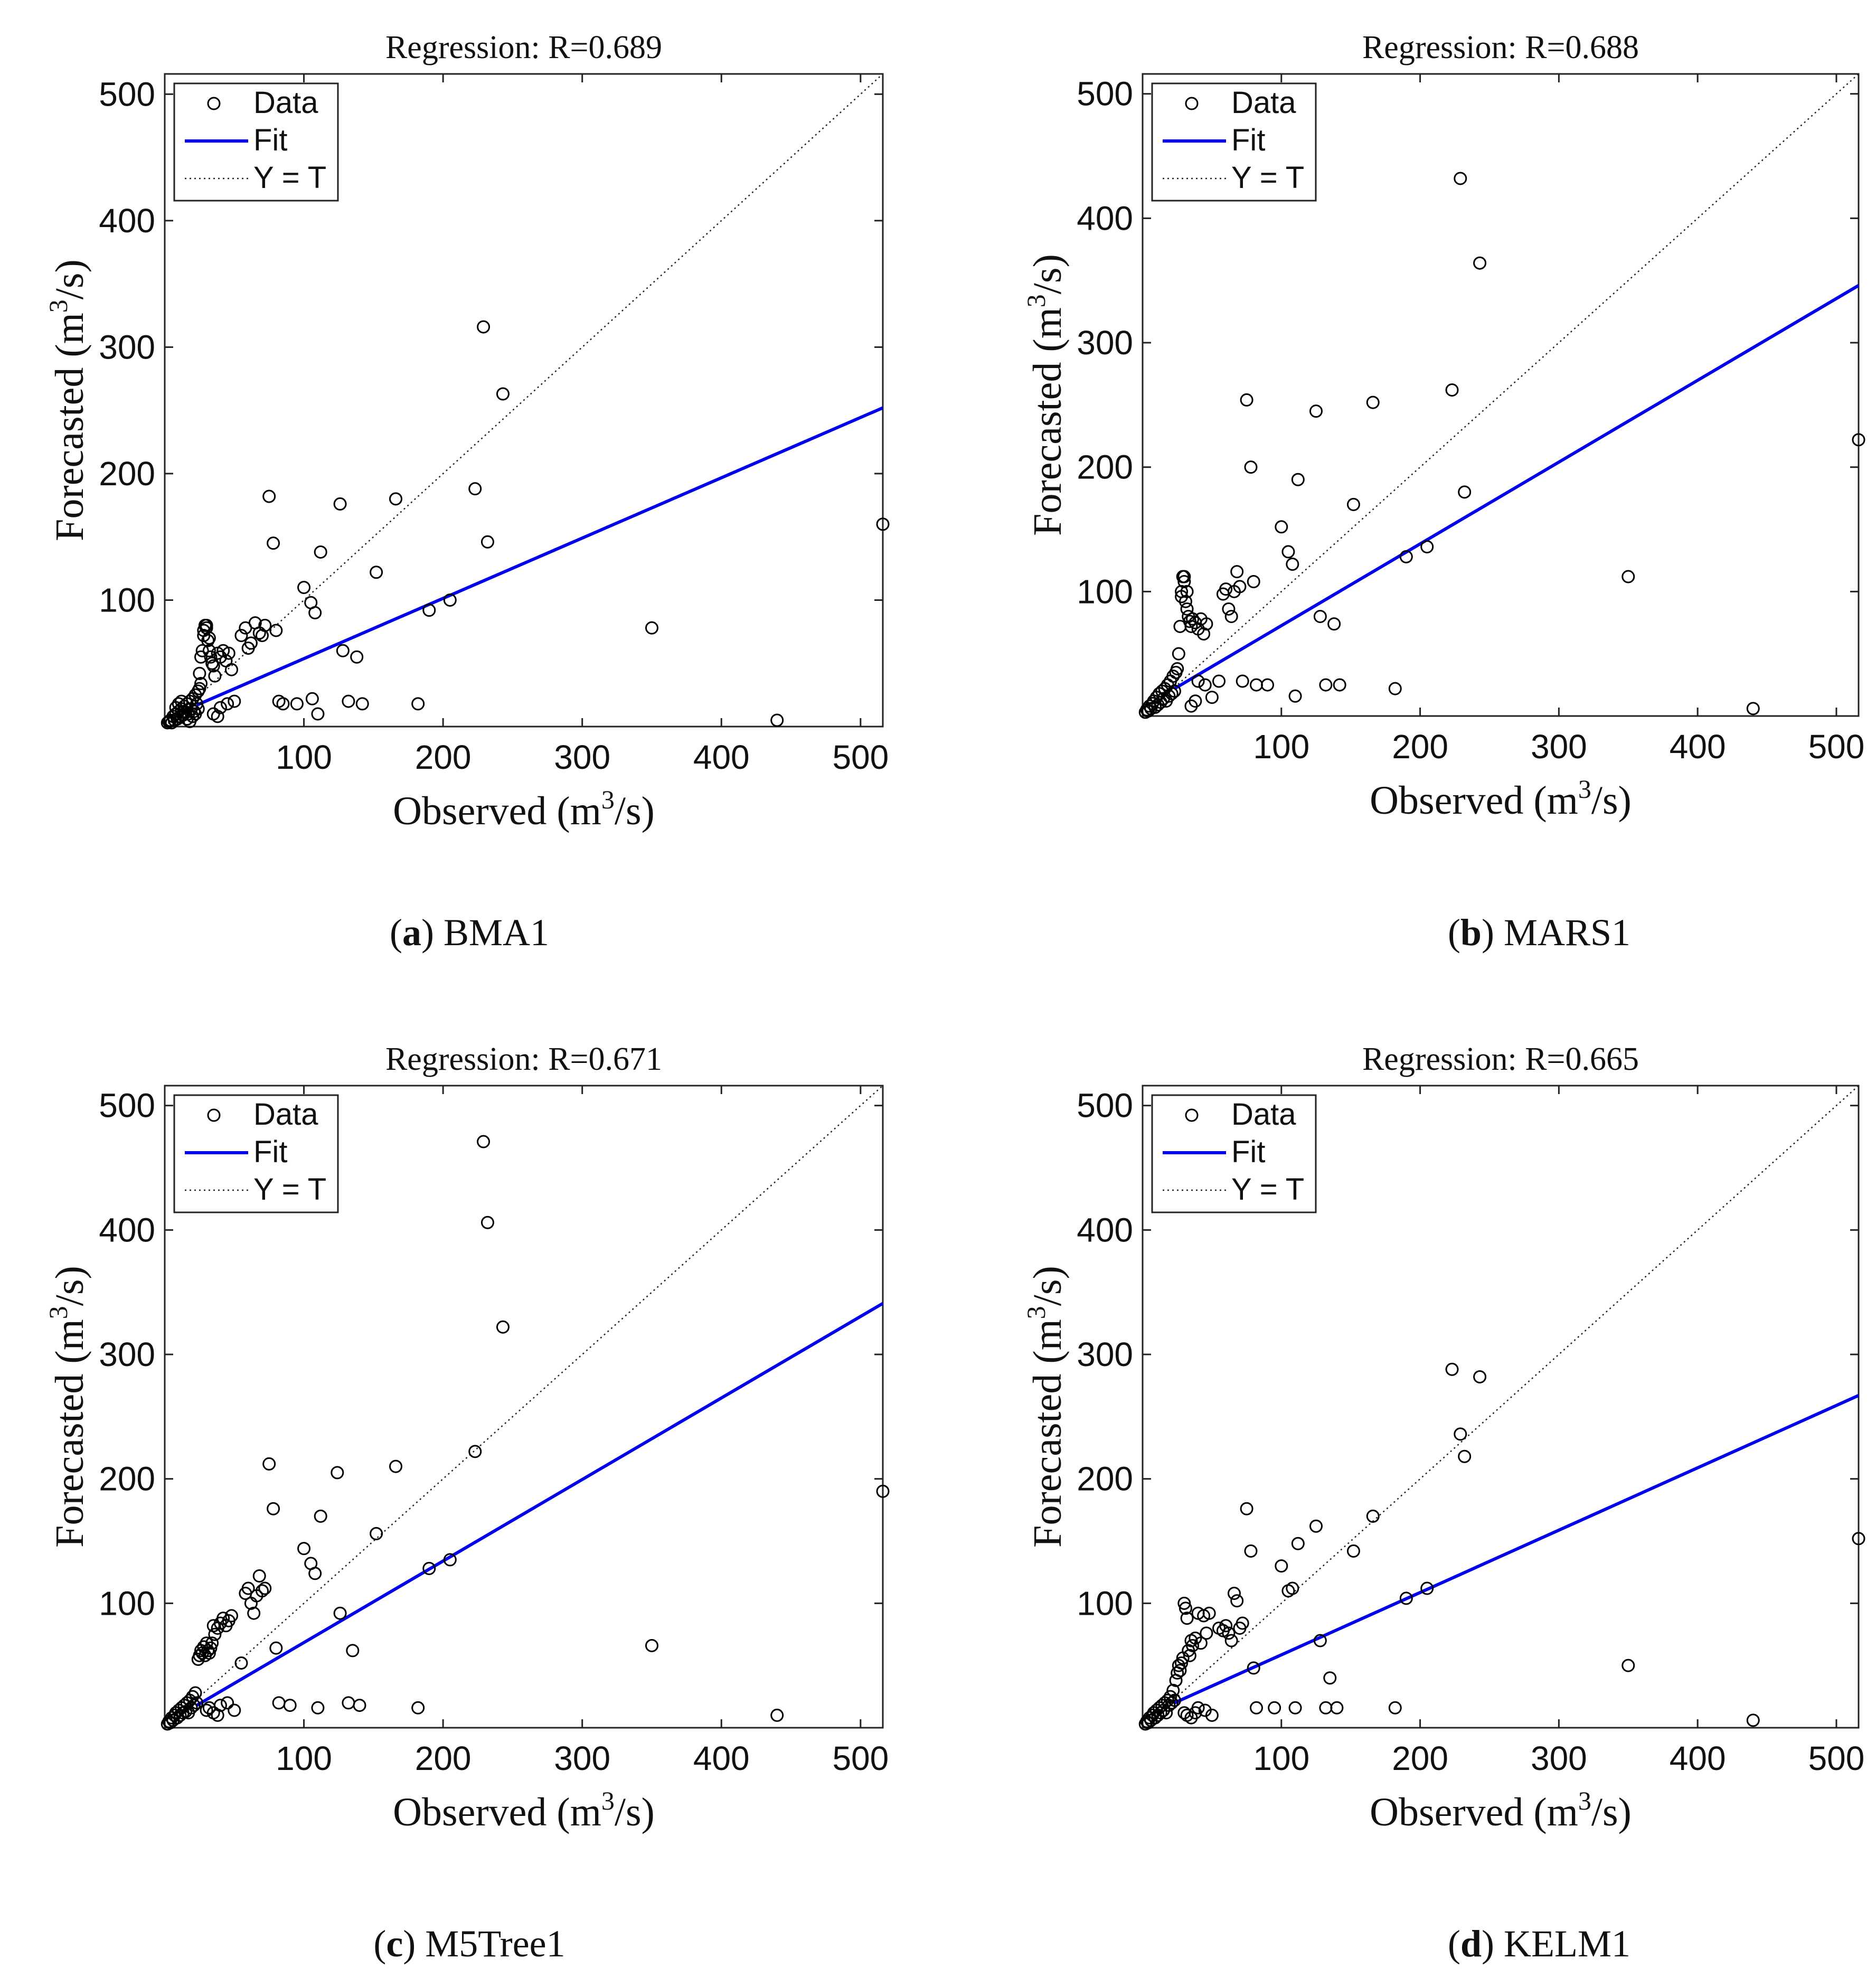  I want to click on x-tick-label: 200, so click(1420, 747).